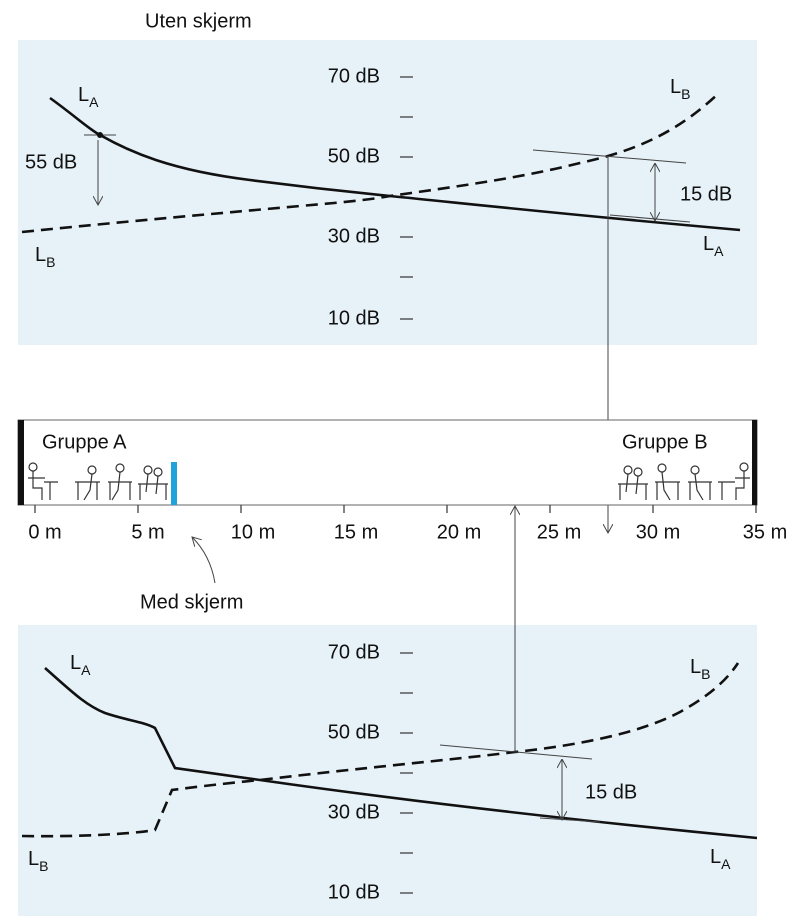  I want to click on curve-lb, so click(371, 162).